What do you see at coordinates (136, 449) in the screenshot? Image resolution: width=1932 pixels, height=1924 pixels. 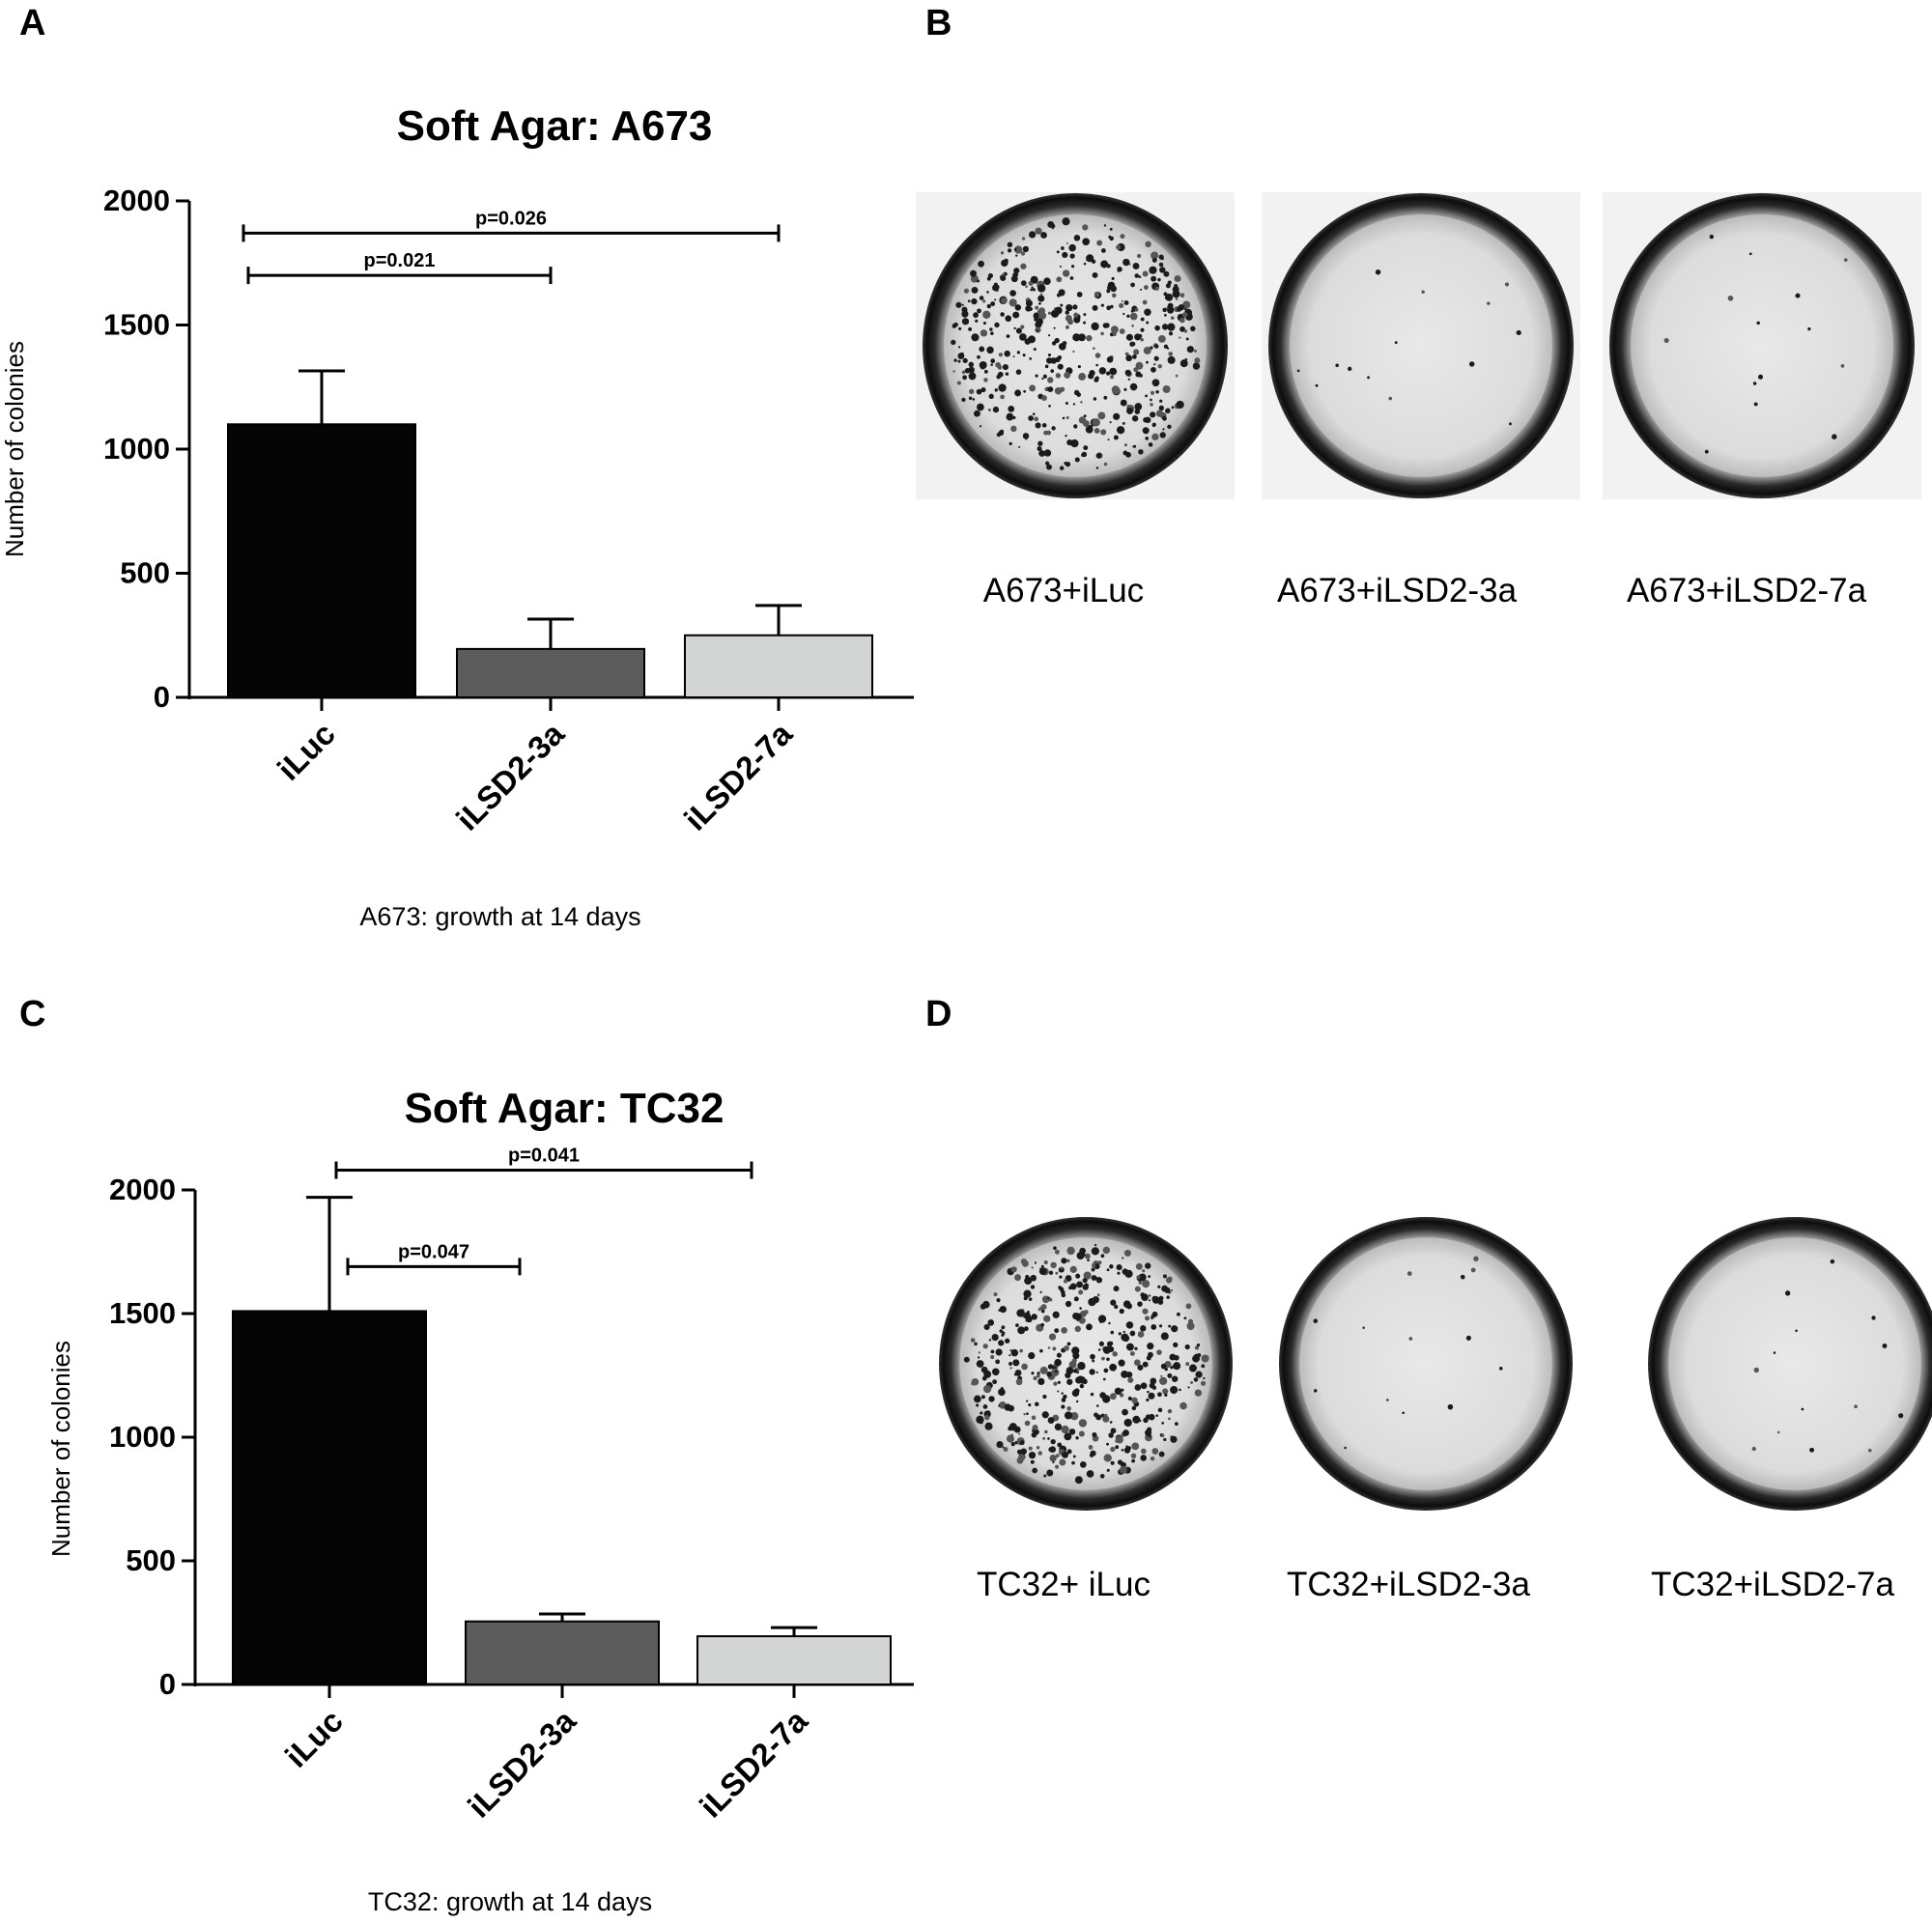 I see `y-tick-label: 1000` at bounding box center [136, 449].